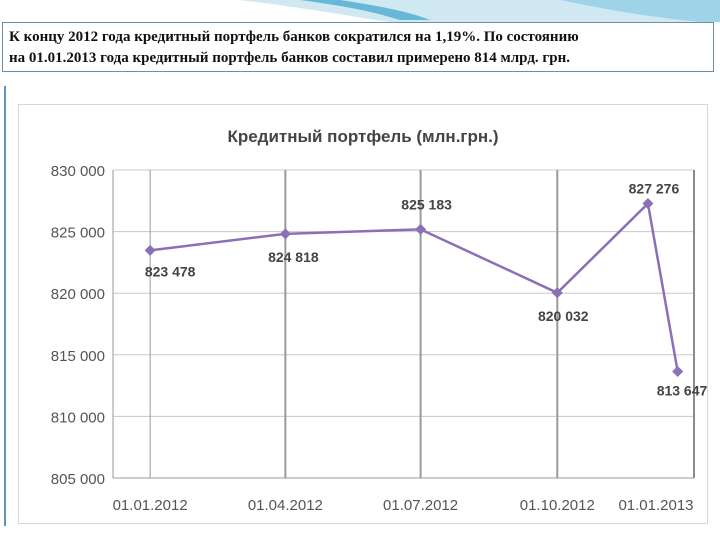  Describe the element at coordinates (682, 390) in the screenshot. I see `data-label: 813 647` at that location.